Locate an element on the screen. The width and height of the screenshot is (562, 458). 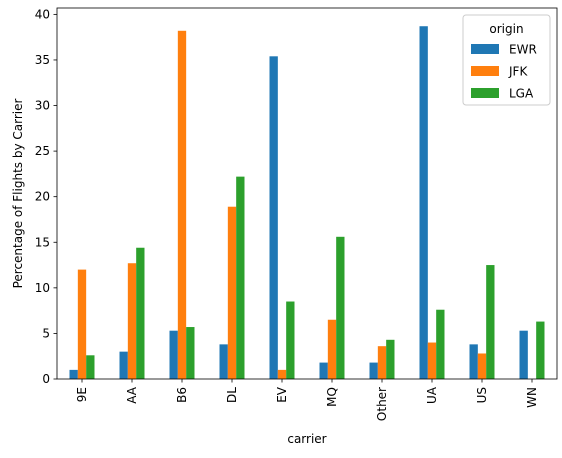
x-tick-label: EV is located at coordinates (282, 394).